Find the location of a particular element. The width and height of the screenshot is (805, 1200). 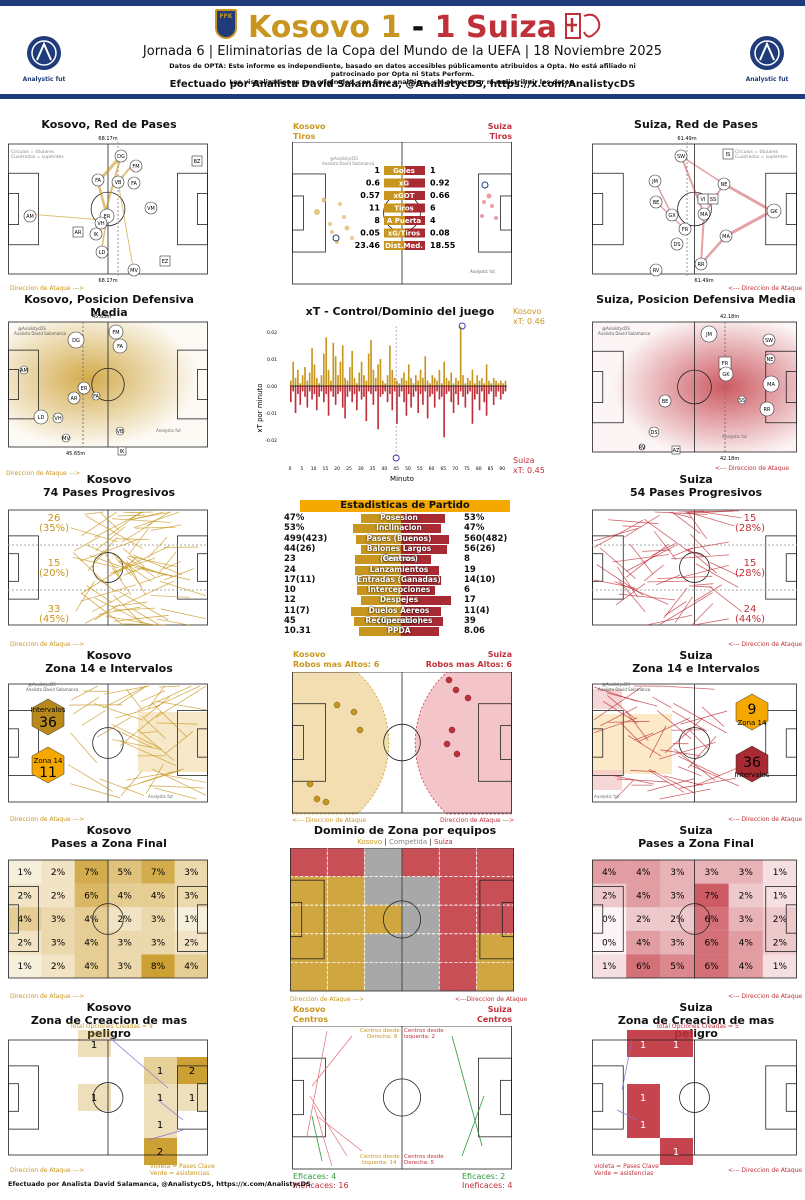

svg-text: DS is located at coordinates (676, 245).